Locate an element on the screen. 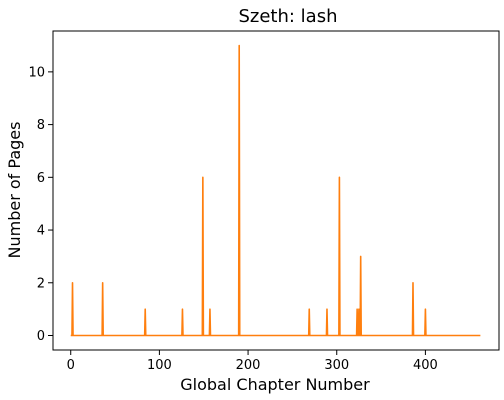  x-axis: 0 100 200 300 400 is located at coordinates (252, 361).